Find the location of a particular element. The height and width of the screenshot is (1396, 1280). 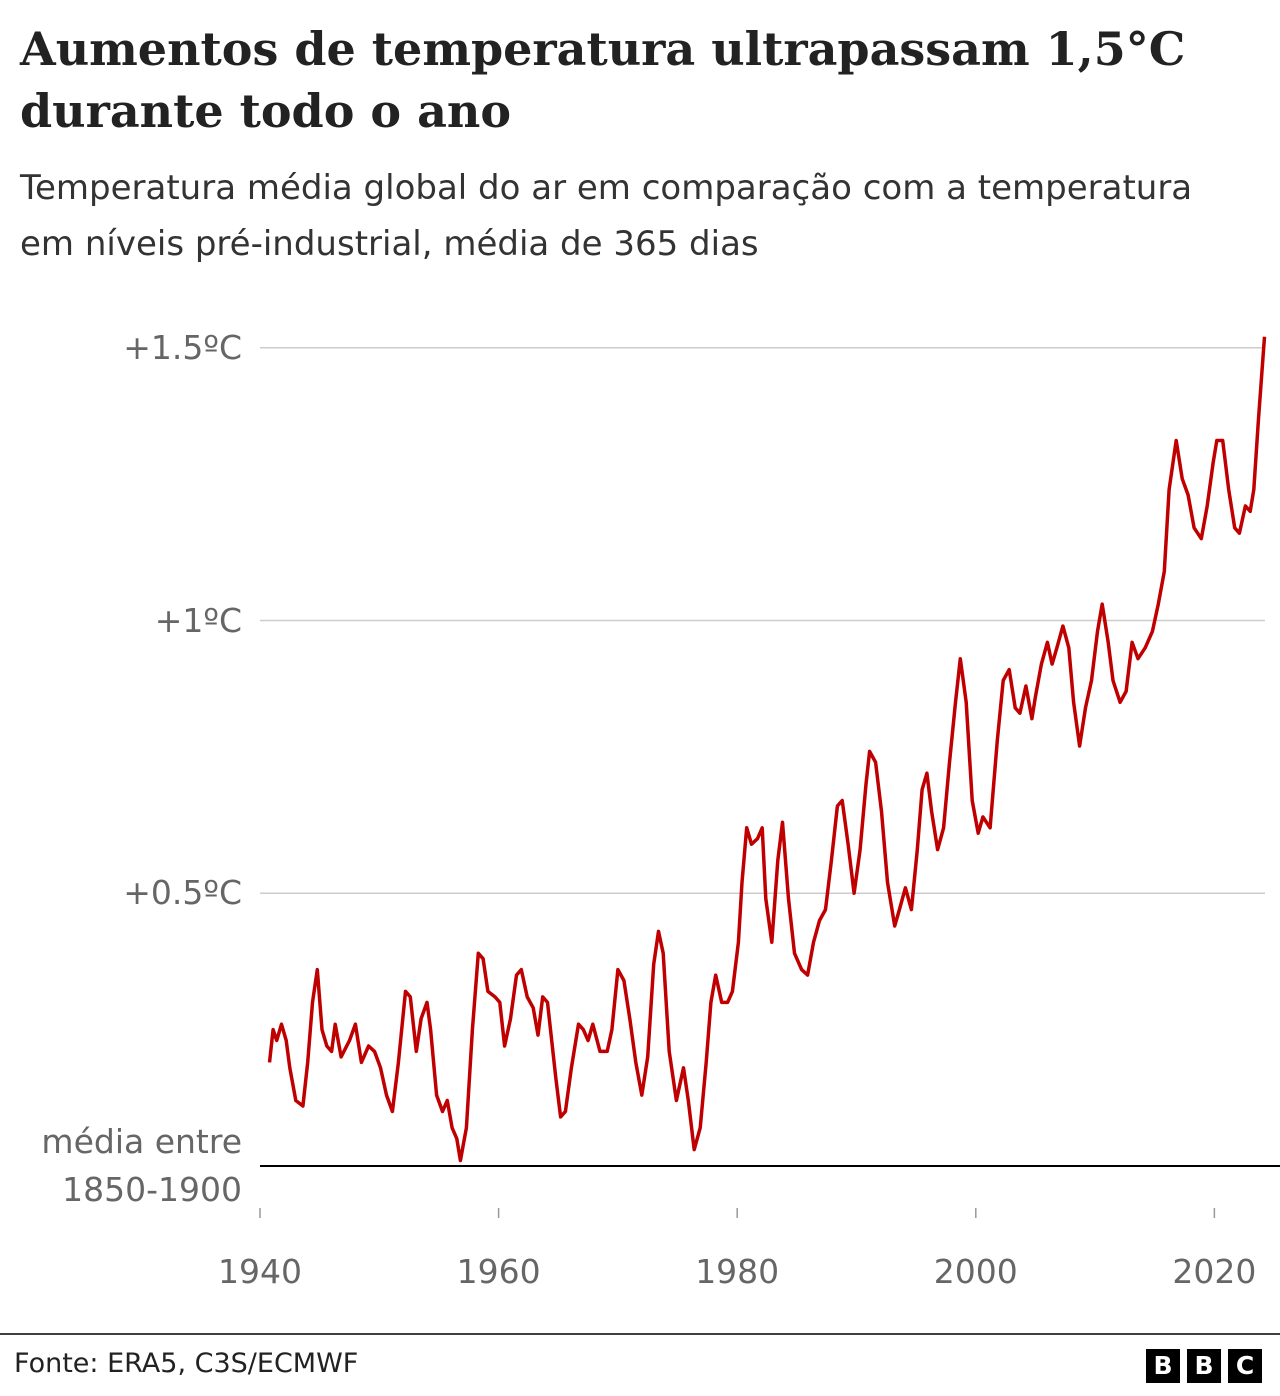

logo-letter: C is located at coordinates (1245, 1366).